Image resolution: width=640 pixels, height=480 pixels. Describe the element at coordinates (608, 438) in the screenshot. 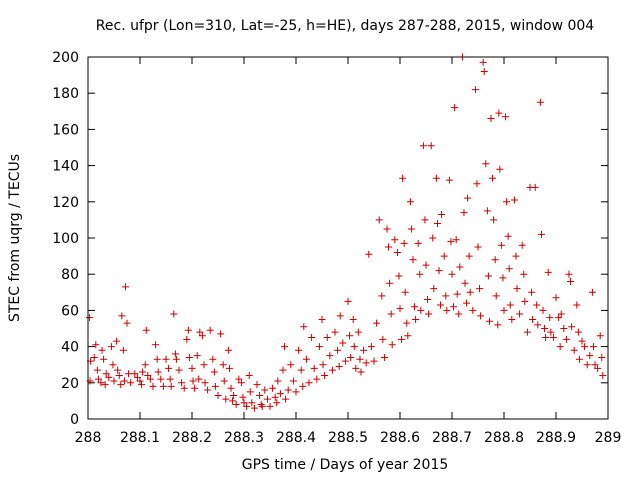

I see `x-tick-label: 289` at that location.